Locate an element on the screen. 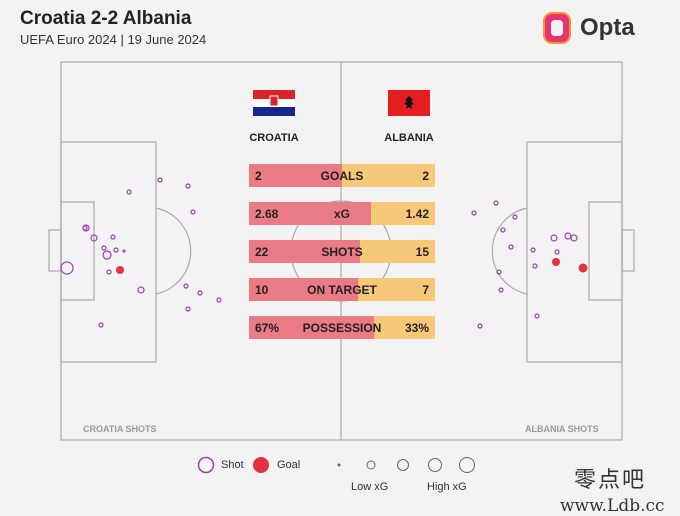 This screenshot has width=680, height=516. home-stat-value: 2 is located at coordinates (258, 176).